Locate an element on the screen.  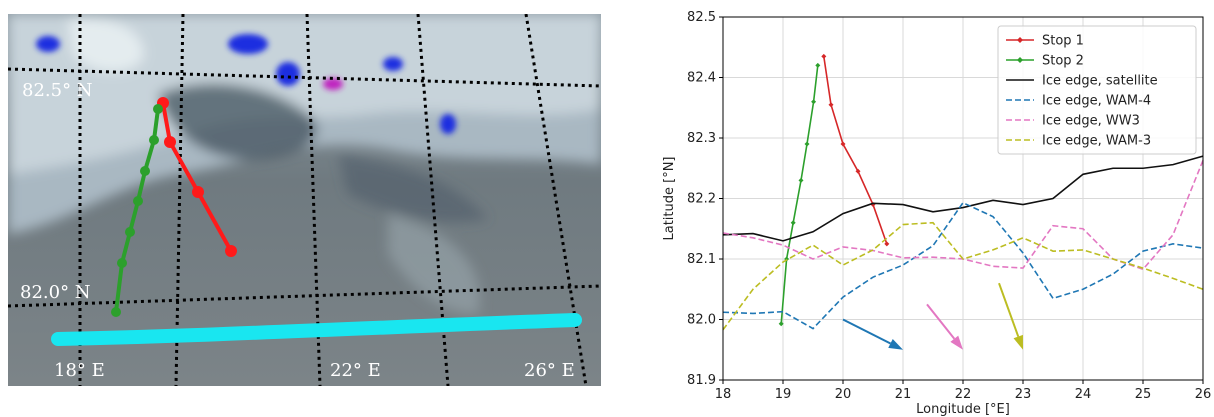
y-tick-label: 81.9 is located at coordinates (701, 380).